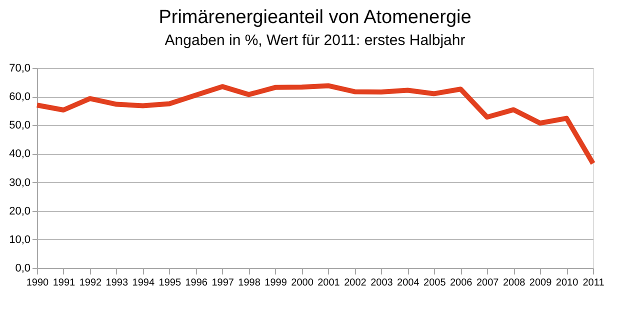 This screenshot has width=644, height=310. I want to click on chart-subtitle: Angaben in %, Wert für 2011: erstes Halbjahr, so click(315, 40).